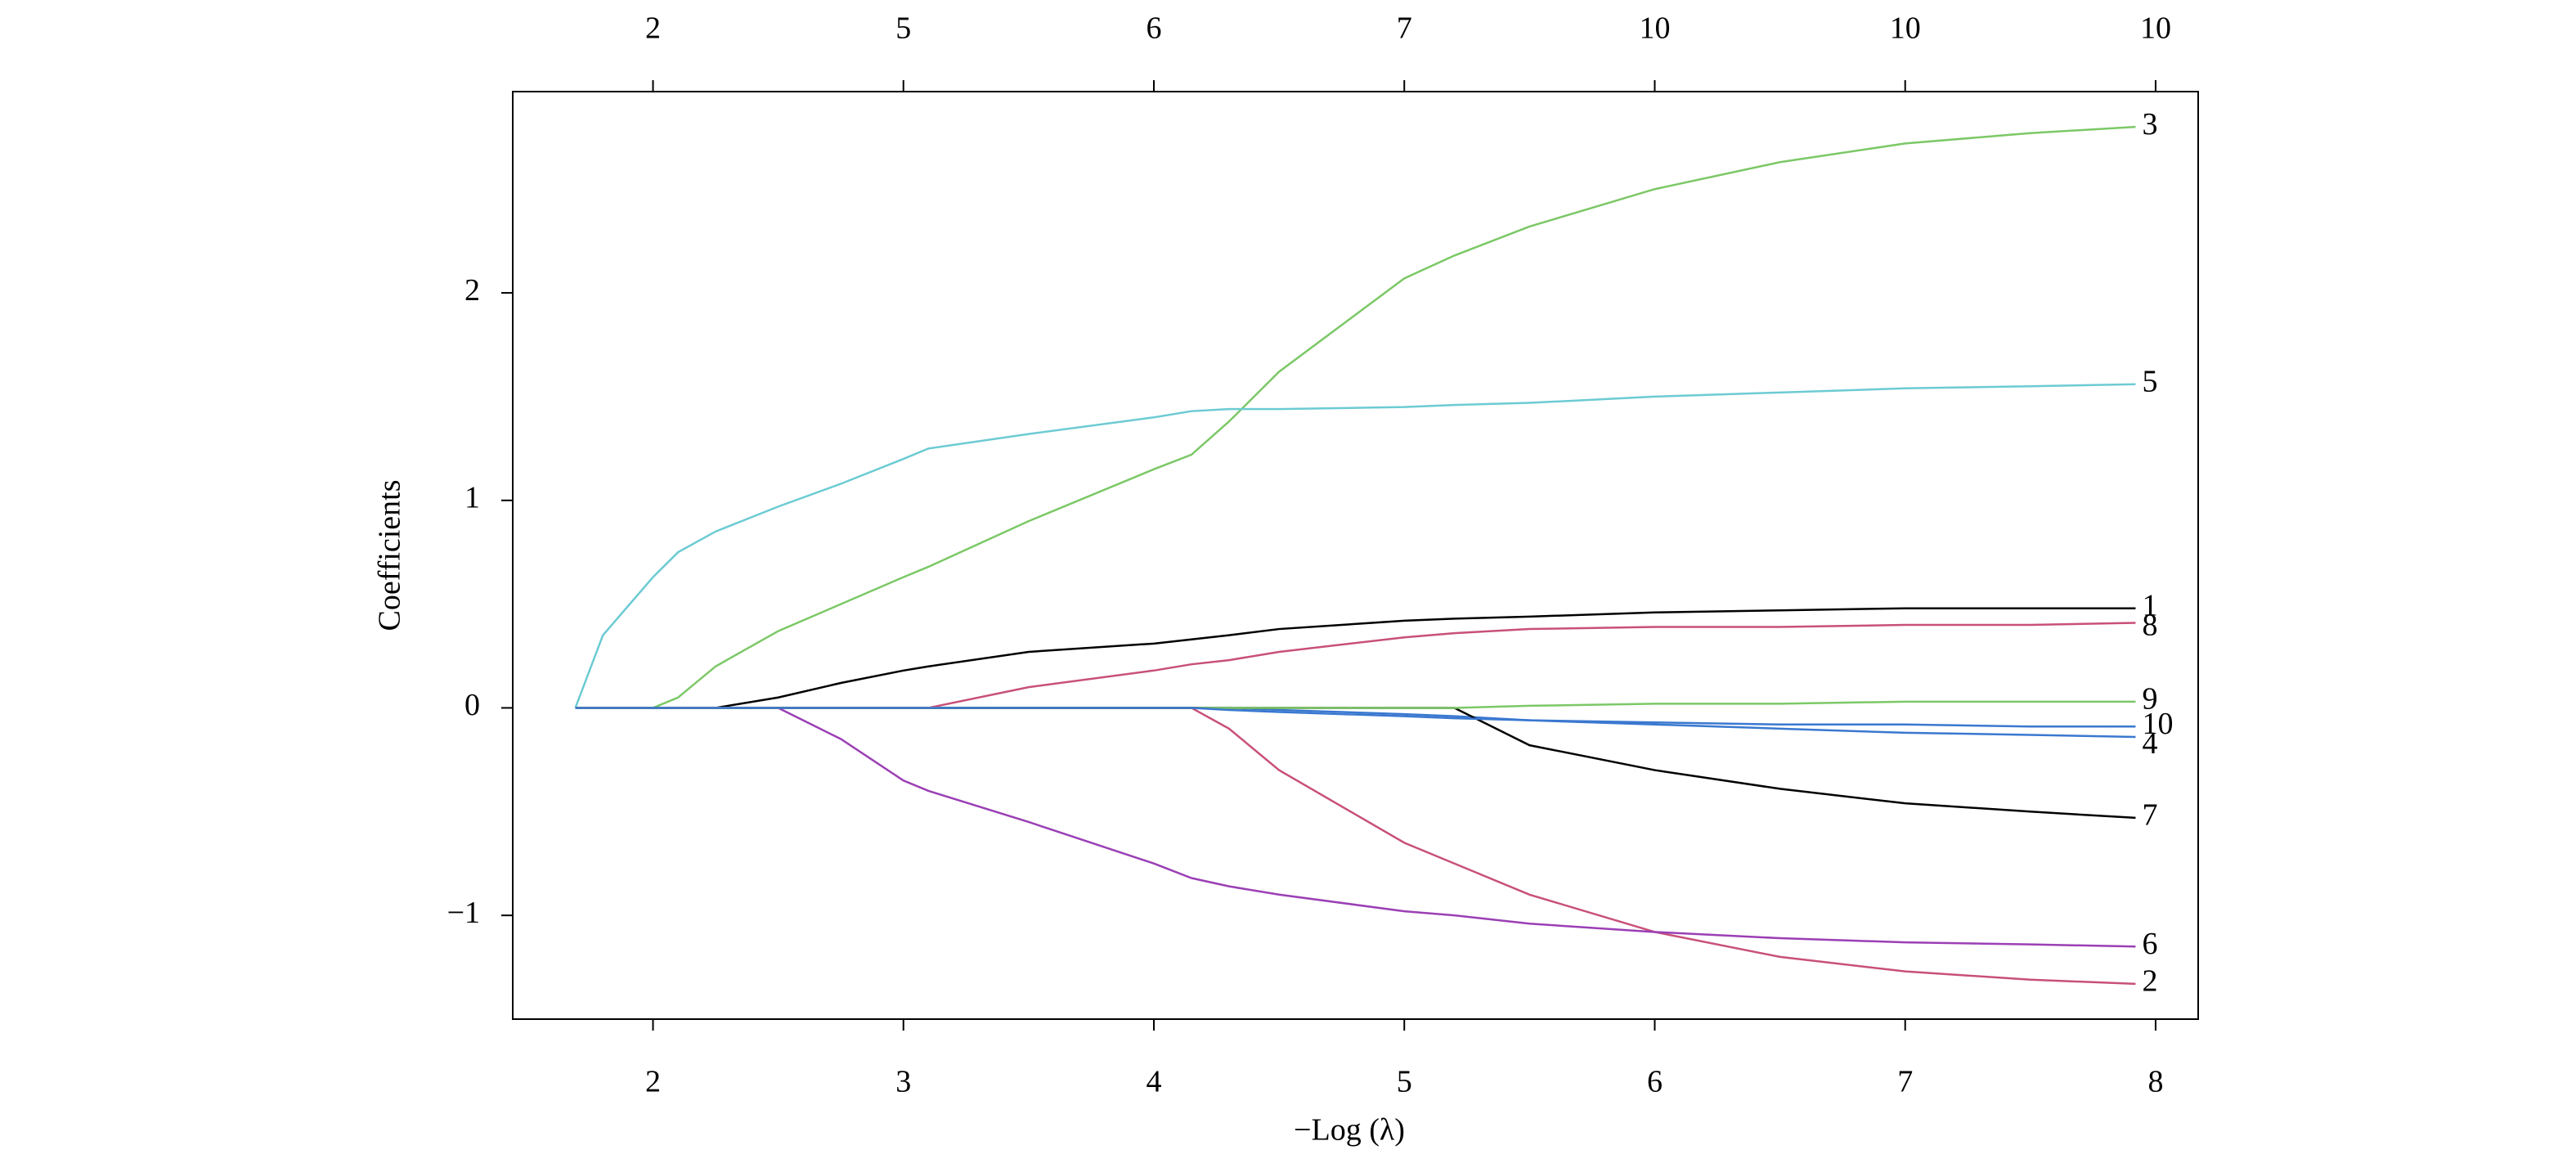  Describe the element at coordinates (1153, 28) in the screenshot. I see `top-x-tick-label: 6` at that location.